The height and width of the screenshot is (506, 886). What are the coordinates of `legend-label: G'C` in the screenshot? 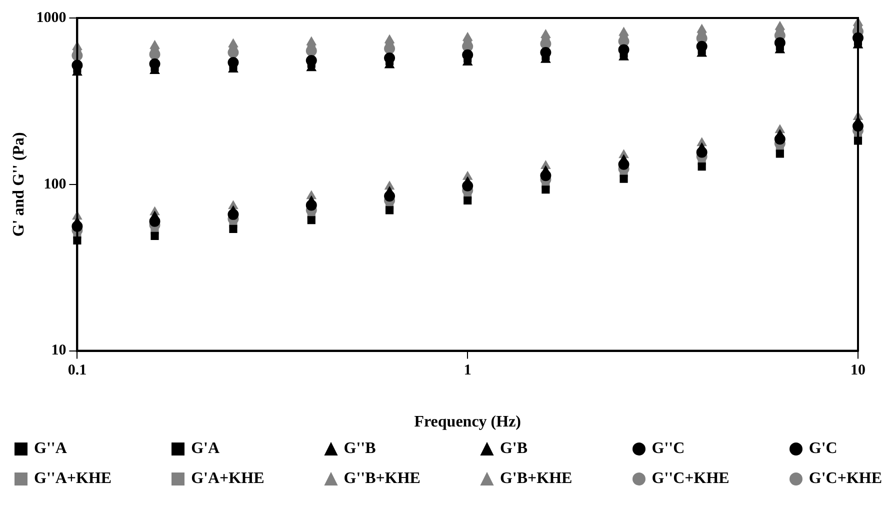 It's located at (823, 449).